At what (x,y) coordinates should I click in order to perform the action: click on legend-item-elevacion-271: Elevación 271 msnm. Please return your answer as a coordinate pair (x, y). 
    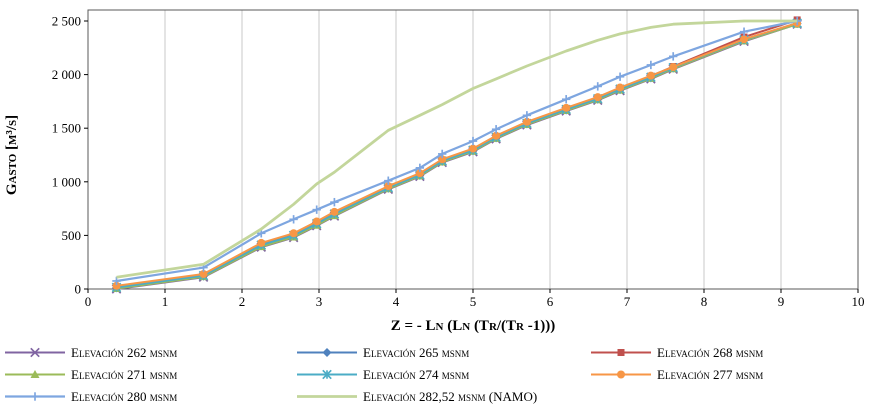
    Looking at the image, I should click on (150, 374).